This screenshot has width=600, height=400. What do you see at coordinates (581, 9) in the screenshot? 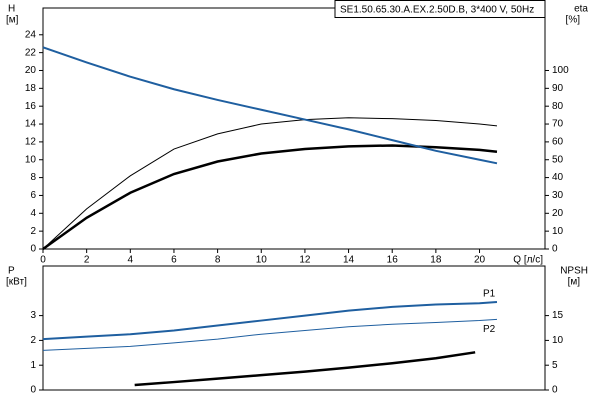
I see `y2-axis-label: eta` at bounding box center [581, 9].